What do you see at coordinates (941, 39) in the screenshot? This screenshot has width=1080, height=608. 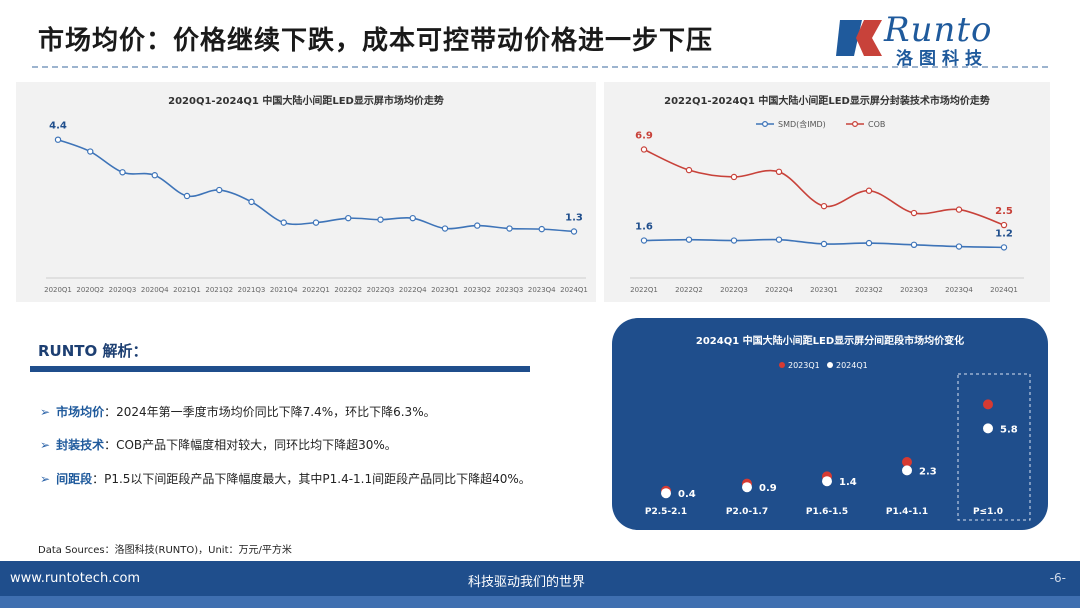 I see `company-logo: Runto 洛图科技` at bounding box center [941, 39].